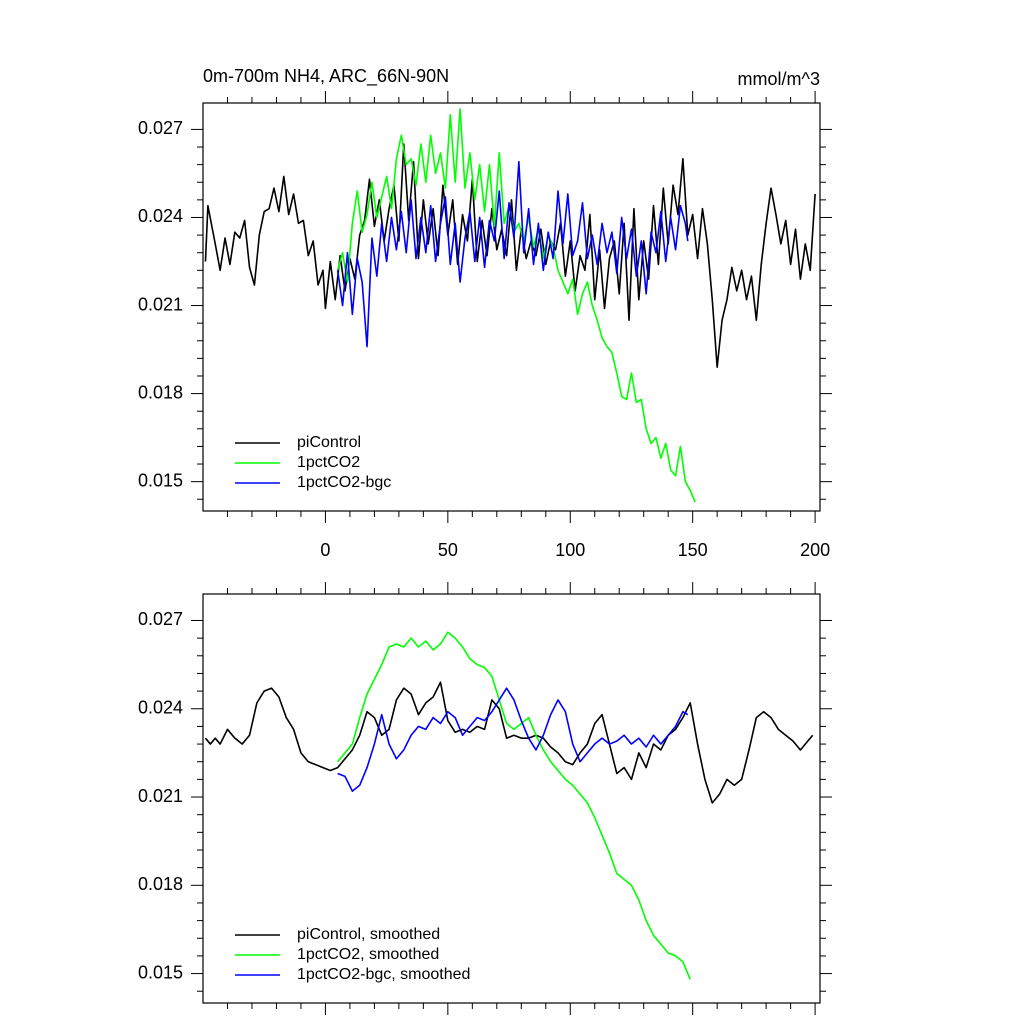 The width and height of the screenshot is (1024, 1024). What do you see at coordinates (815, 550) in the screenshot?
I see `x-tick-label: 200` at bounding box center [815, 550].